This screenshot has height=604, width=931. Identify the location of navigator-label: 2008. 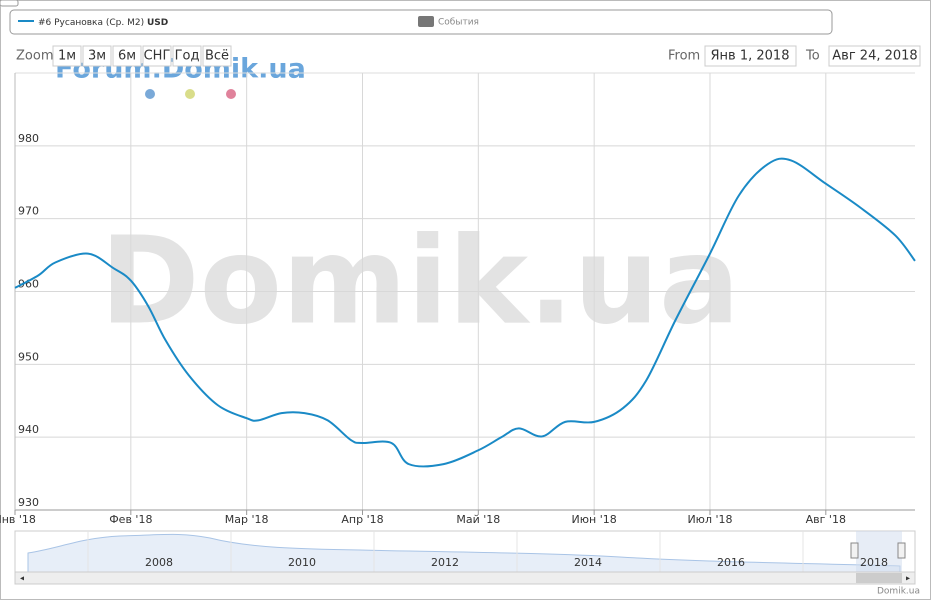
(159, 562).